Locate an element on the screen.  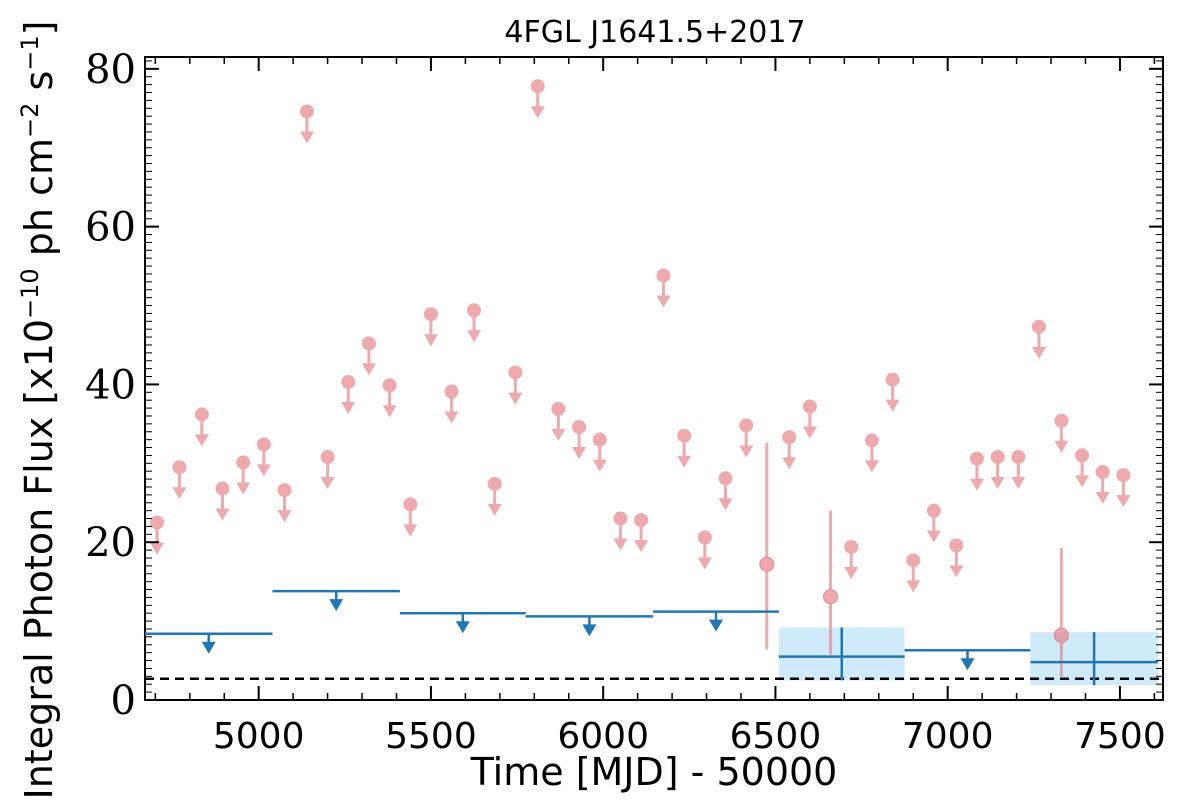
short-bin-marker is located at coordinates (767, 564).